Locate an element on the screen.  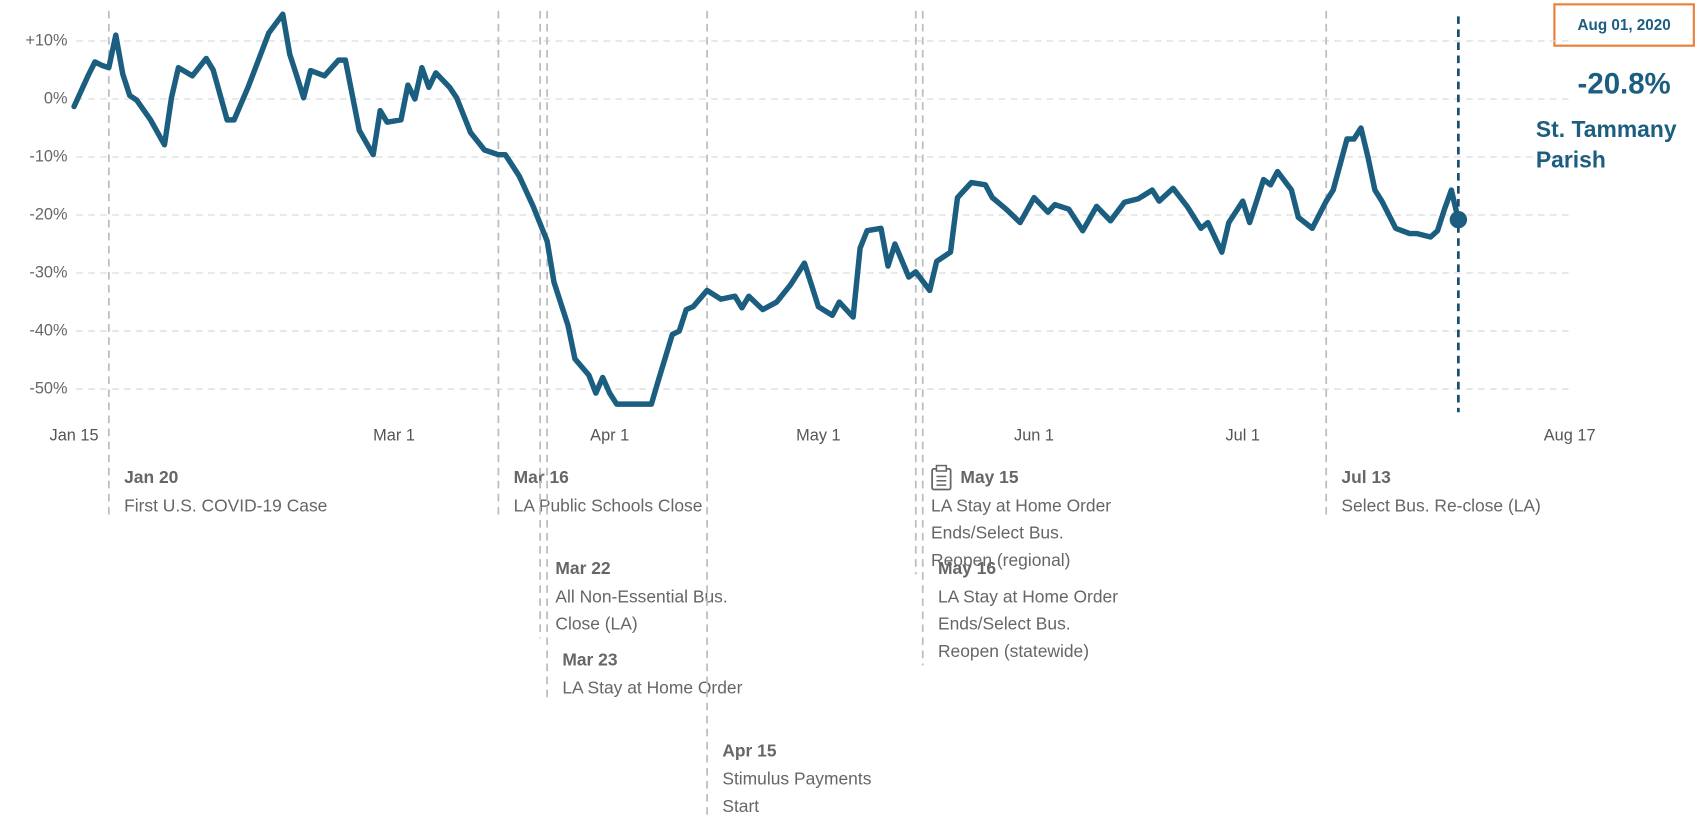
clipboard-icon is located at coordinates (941, 477).